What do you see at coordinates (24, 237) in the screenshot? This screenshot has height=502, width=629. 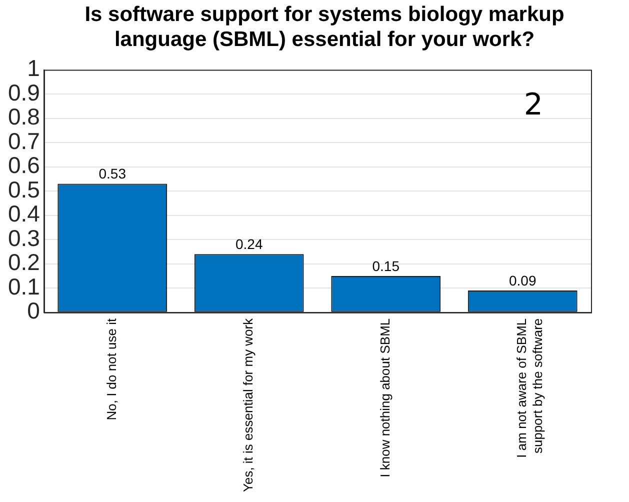 I see `y-tick-label: 0.3` at bounding box center [24, 237].